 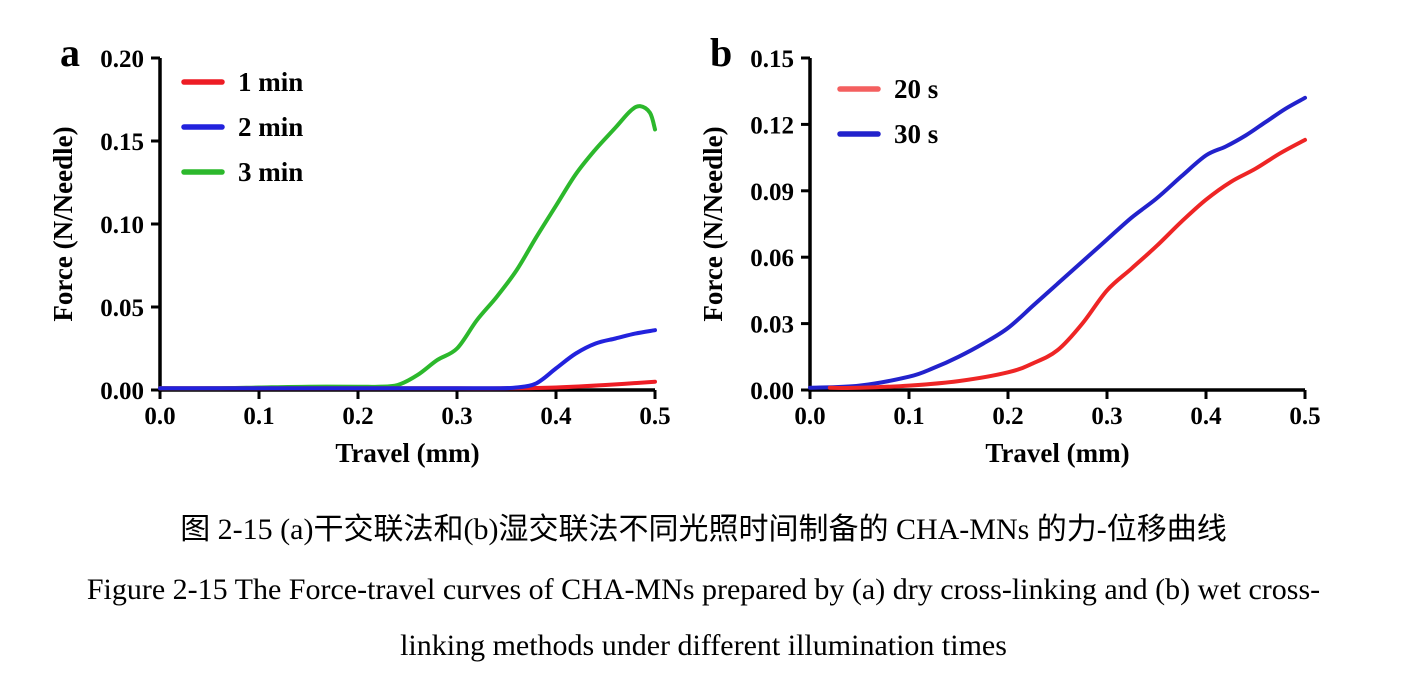 What do you see at coordinates (772, 192) in the screenshot?
I see `y-tick-label: 0.09` at bounding box center [772, 192].